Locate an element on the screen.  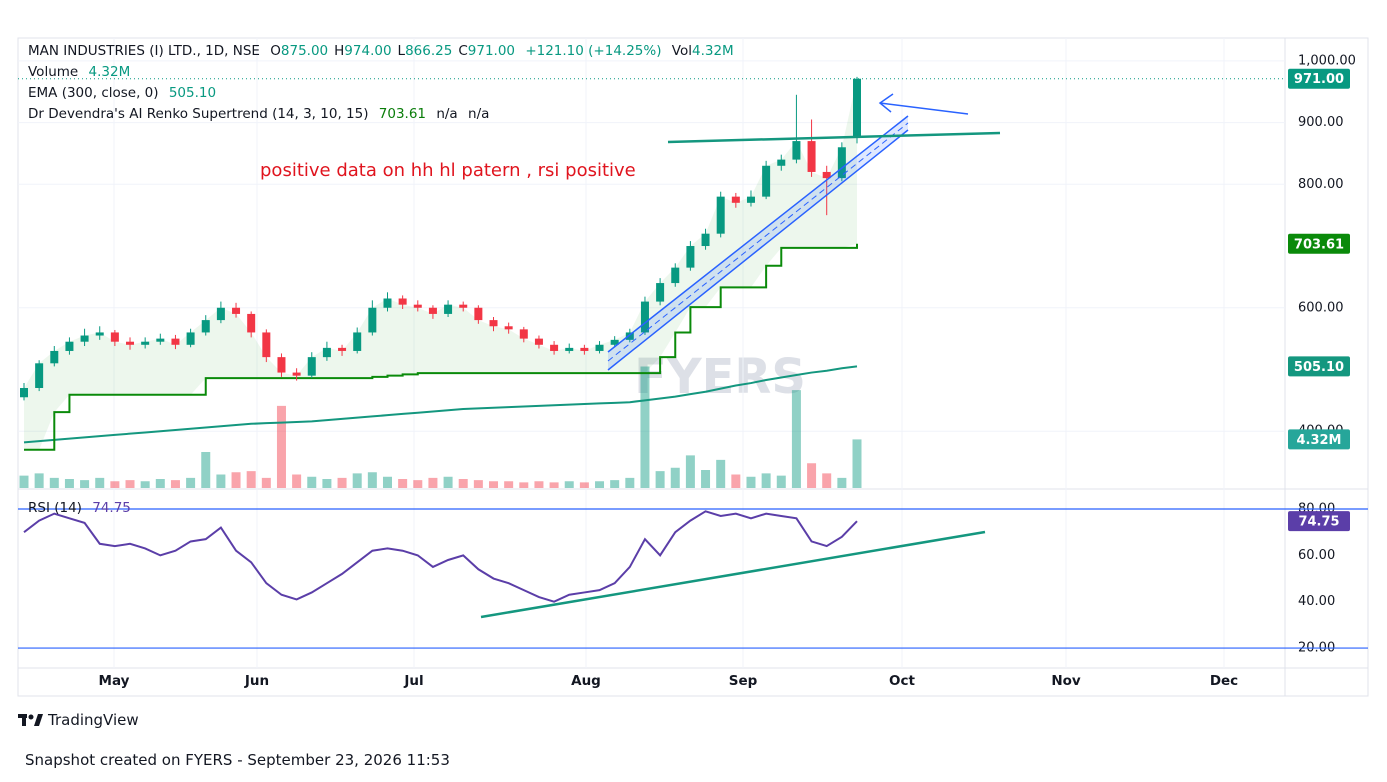
field-label: C is located at coordinates (463, 51).